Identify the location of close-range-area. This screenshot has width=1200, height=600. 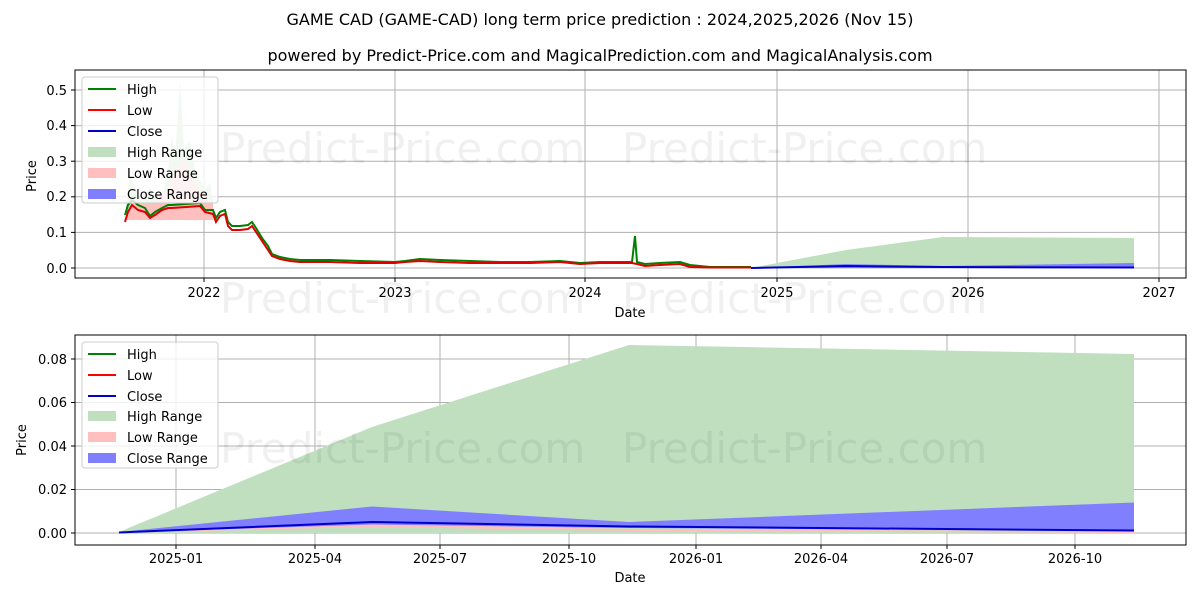
(626, 517).